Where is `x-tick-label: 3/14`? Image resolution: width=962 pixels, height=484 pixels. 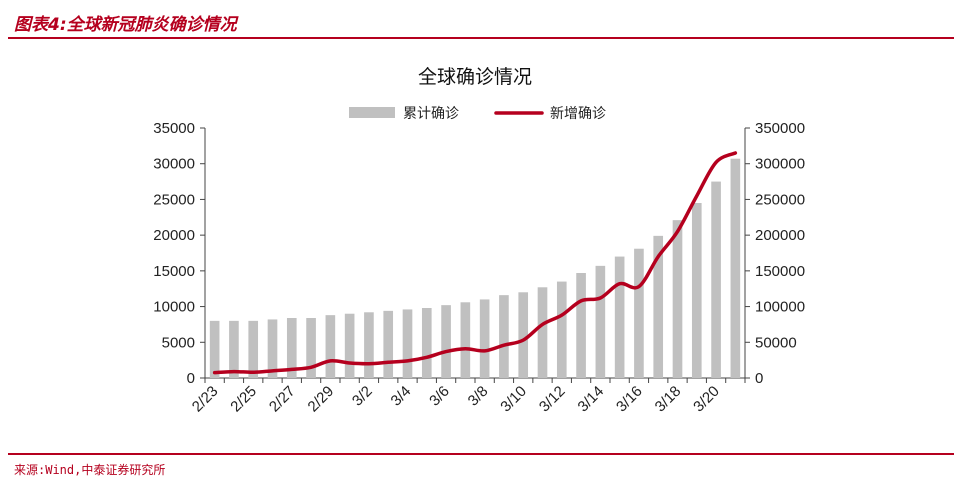
x-tick-label: 3/14 is located at coordinates (591, 399).